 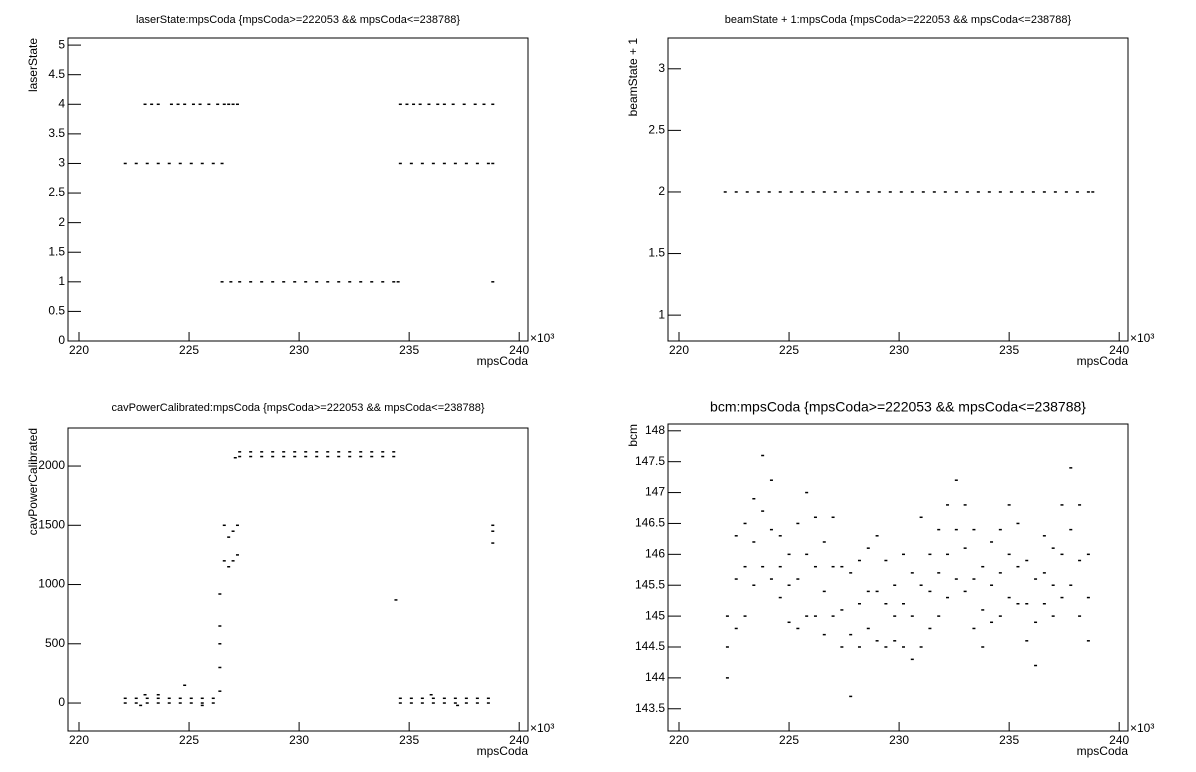 What do you see at coordinates (633, 77) in the screenshot?
I see `y-axis-label: beamState + 1` at bounding box center [633, 77].